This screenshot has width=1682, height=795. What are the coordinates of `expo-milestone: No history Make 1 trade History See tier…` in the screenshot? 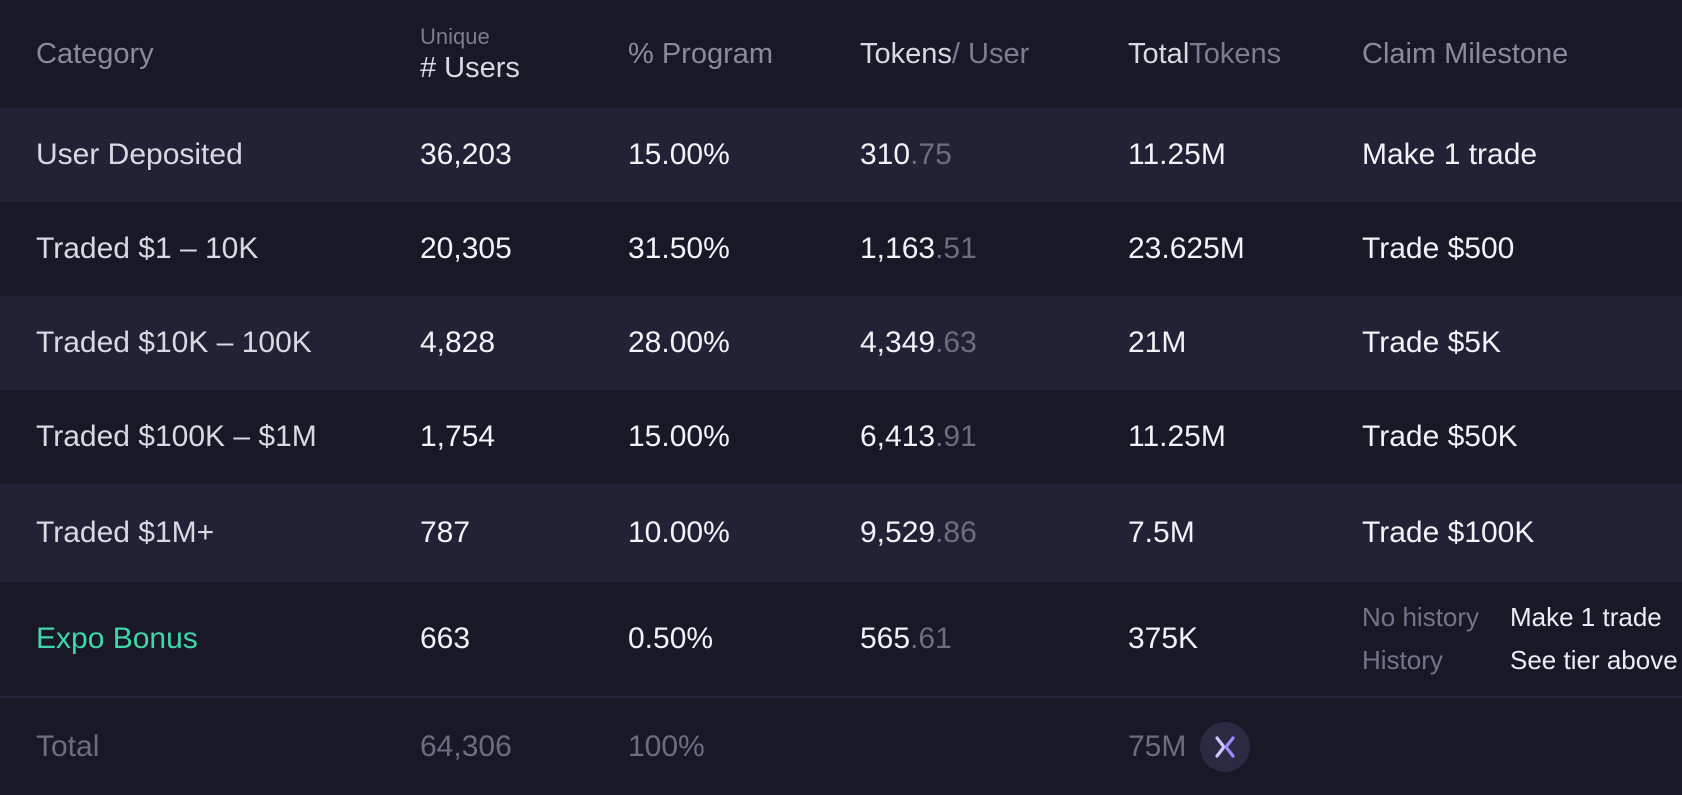 It's located at (1520, 639).